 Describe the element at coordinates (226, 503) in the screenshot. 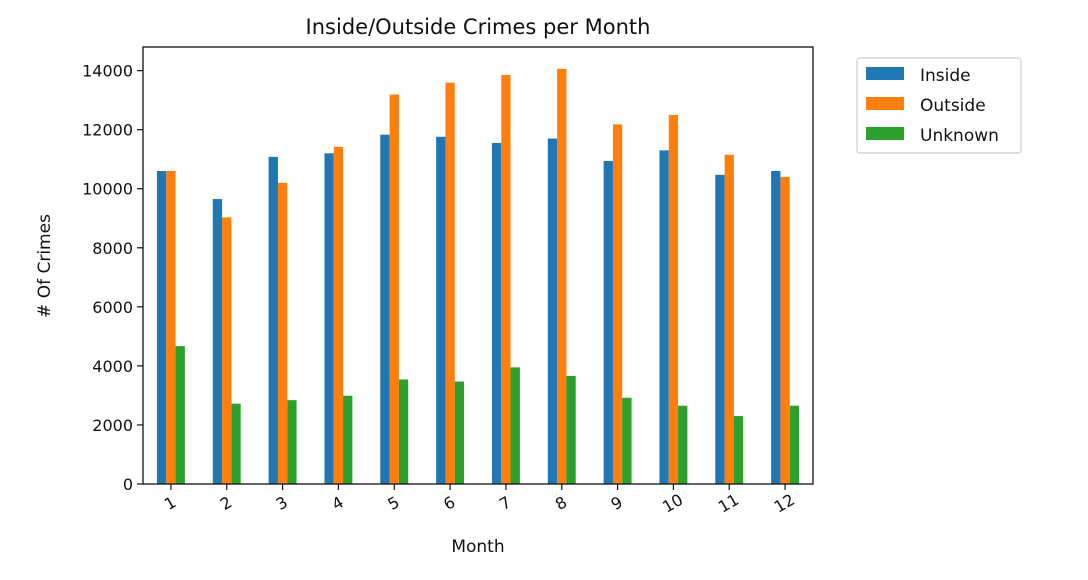

I see `x-tick-label: 2` at that location.